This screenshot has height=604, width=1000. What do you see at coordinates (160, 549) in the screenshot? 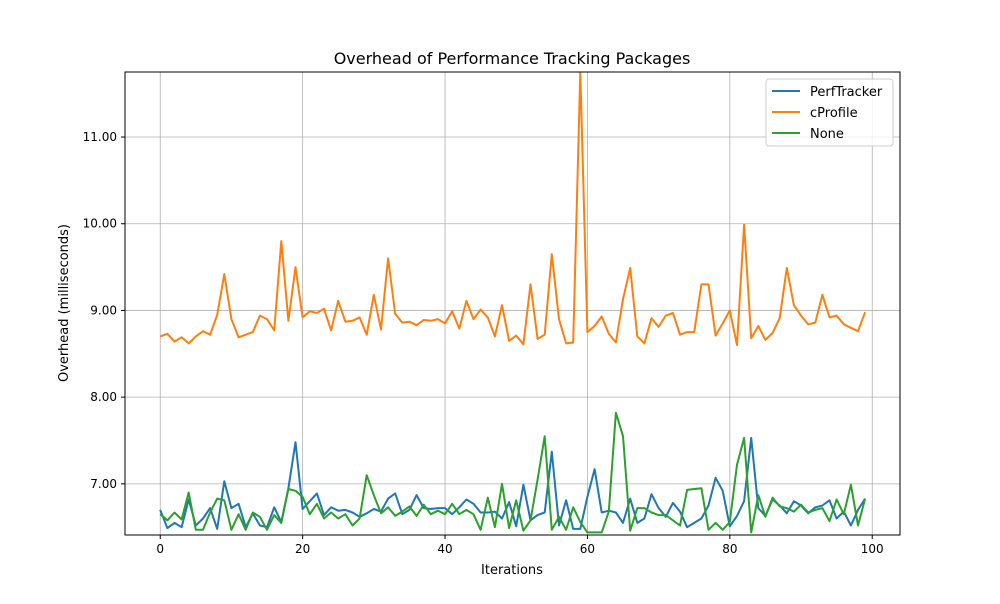
I see `x-tick-label: 0` at bounding box center [160, 549].